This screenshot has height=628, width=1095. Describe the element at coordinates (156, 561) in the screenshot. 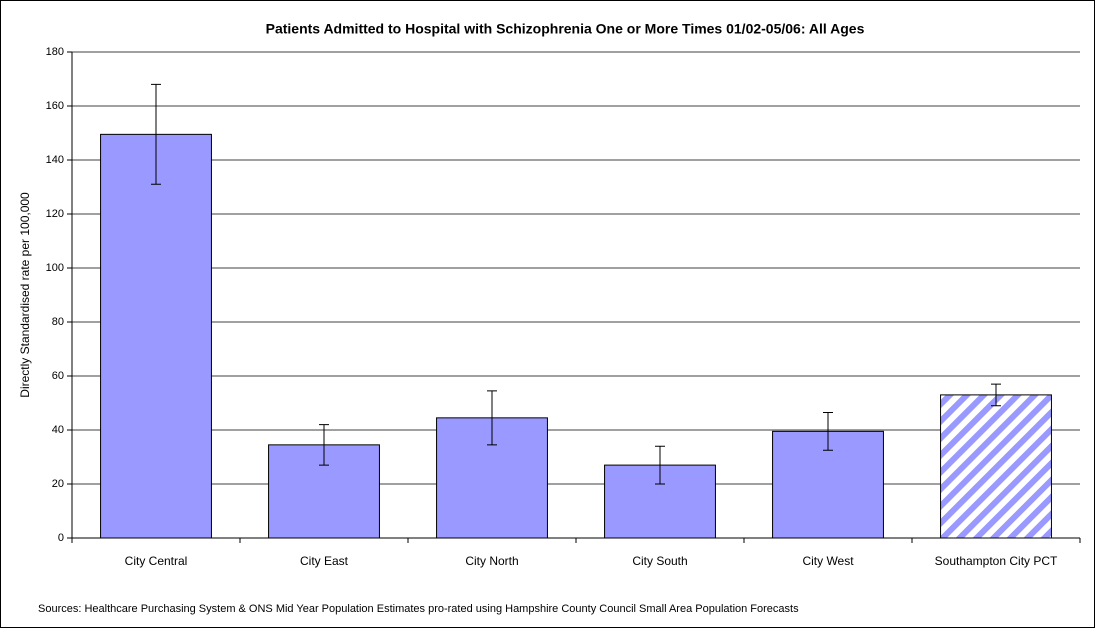

I see `x-tick-label: City Central` at that location.